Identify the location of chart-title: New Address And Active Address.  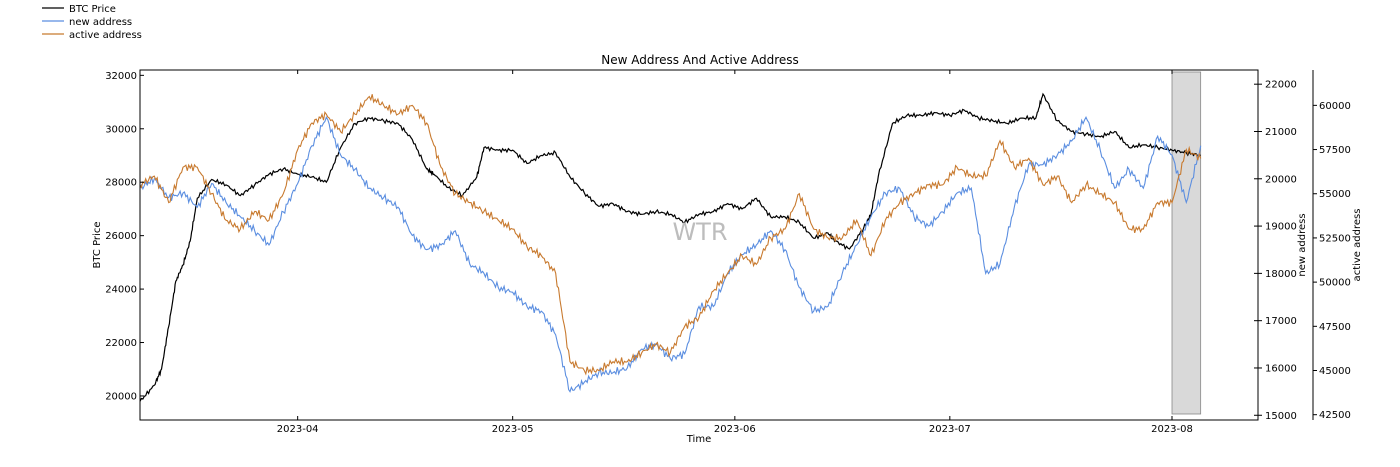
(700, 60).